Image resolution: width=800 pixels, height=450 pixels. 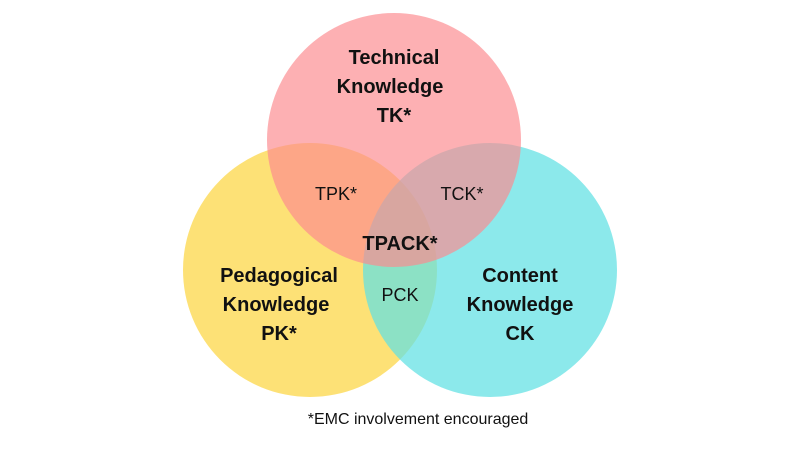 What do you see at coordinates (394, 116) in the screenshot?
I see `technical-knowledge-line-3: TK*` at bounding box center [394, 116].